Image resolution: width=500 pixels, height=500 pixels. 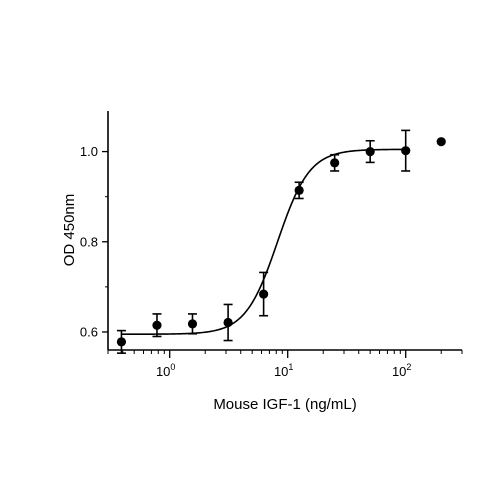 What do you see at coordinates (165, 370) in the screenshot?
I see `x-tick-label: 10⁰` at bounding box center [165, 370].